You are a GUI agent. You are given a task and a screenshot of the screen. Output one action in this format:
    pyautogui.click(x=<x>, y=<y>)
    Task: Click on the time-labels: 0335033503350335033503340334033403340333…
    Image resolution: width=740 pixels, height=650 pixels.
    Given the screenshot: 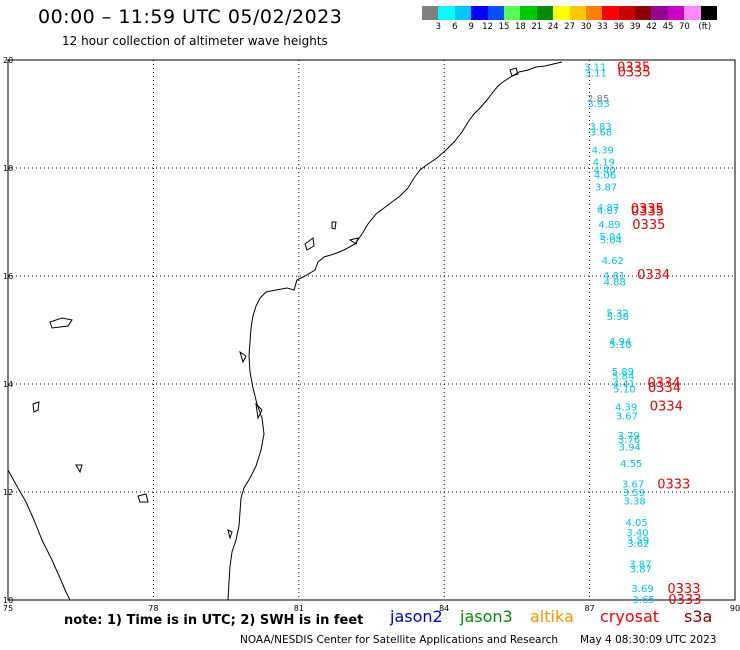 What is the action you would take?
    pyautogui.click(x=659, y=333)
    